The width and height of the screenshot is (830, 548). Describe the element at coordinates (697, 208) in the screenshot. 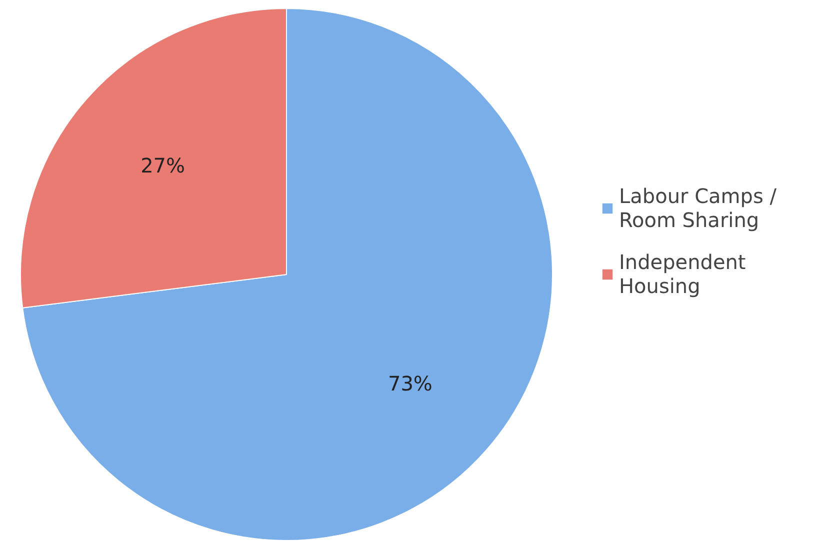

I see `legend-label: Labour Camps / Room Sharing` at that location.